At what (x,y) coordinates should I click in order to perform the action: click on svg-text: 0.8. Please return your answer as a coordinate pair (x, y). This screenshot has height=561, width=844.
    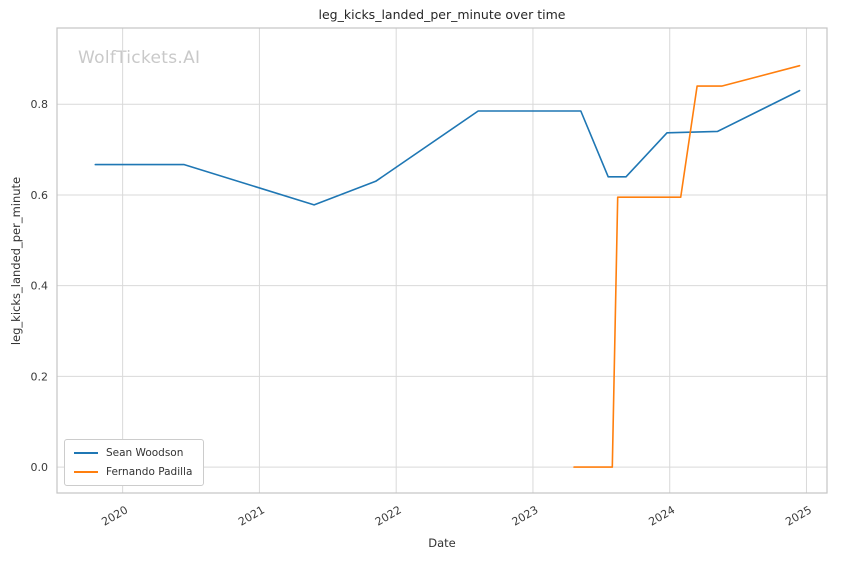
    Looking at the image, I should click on (40, 104).